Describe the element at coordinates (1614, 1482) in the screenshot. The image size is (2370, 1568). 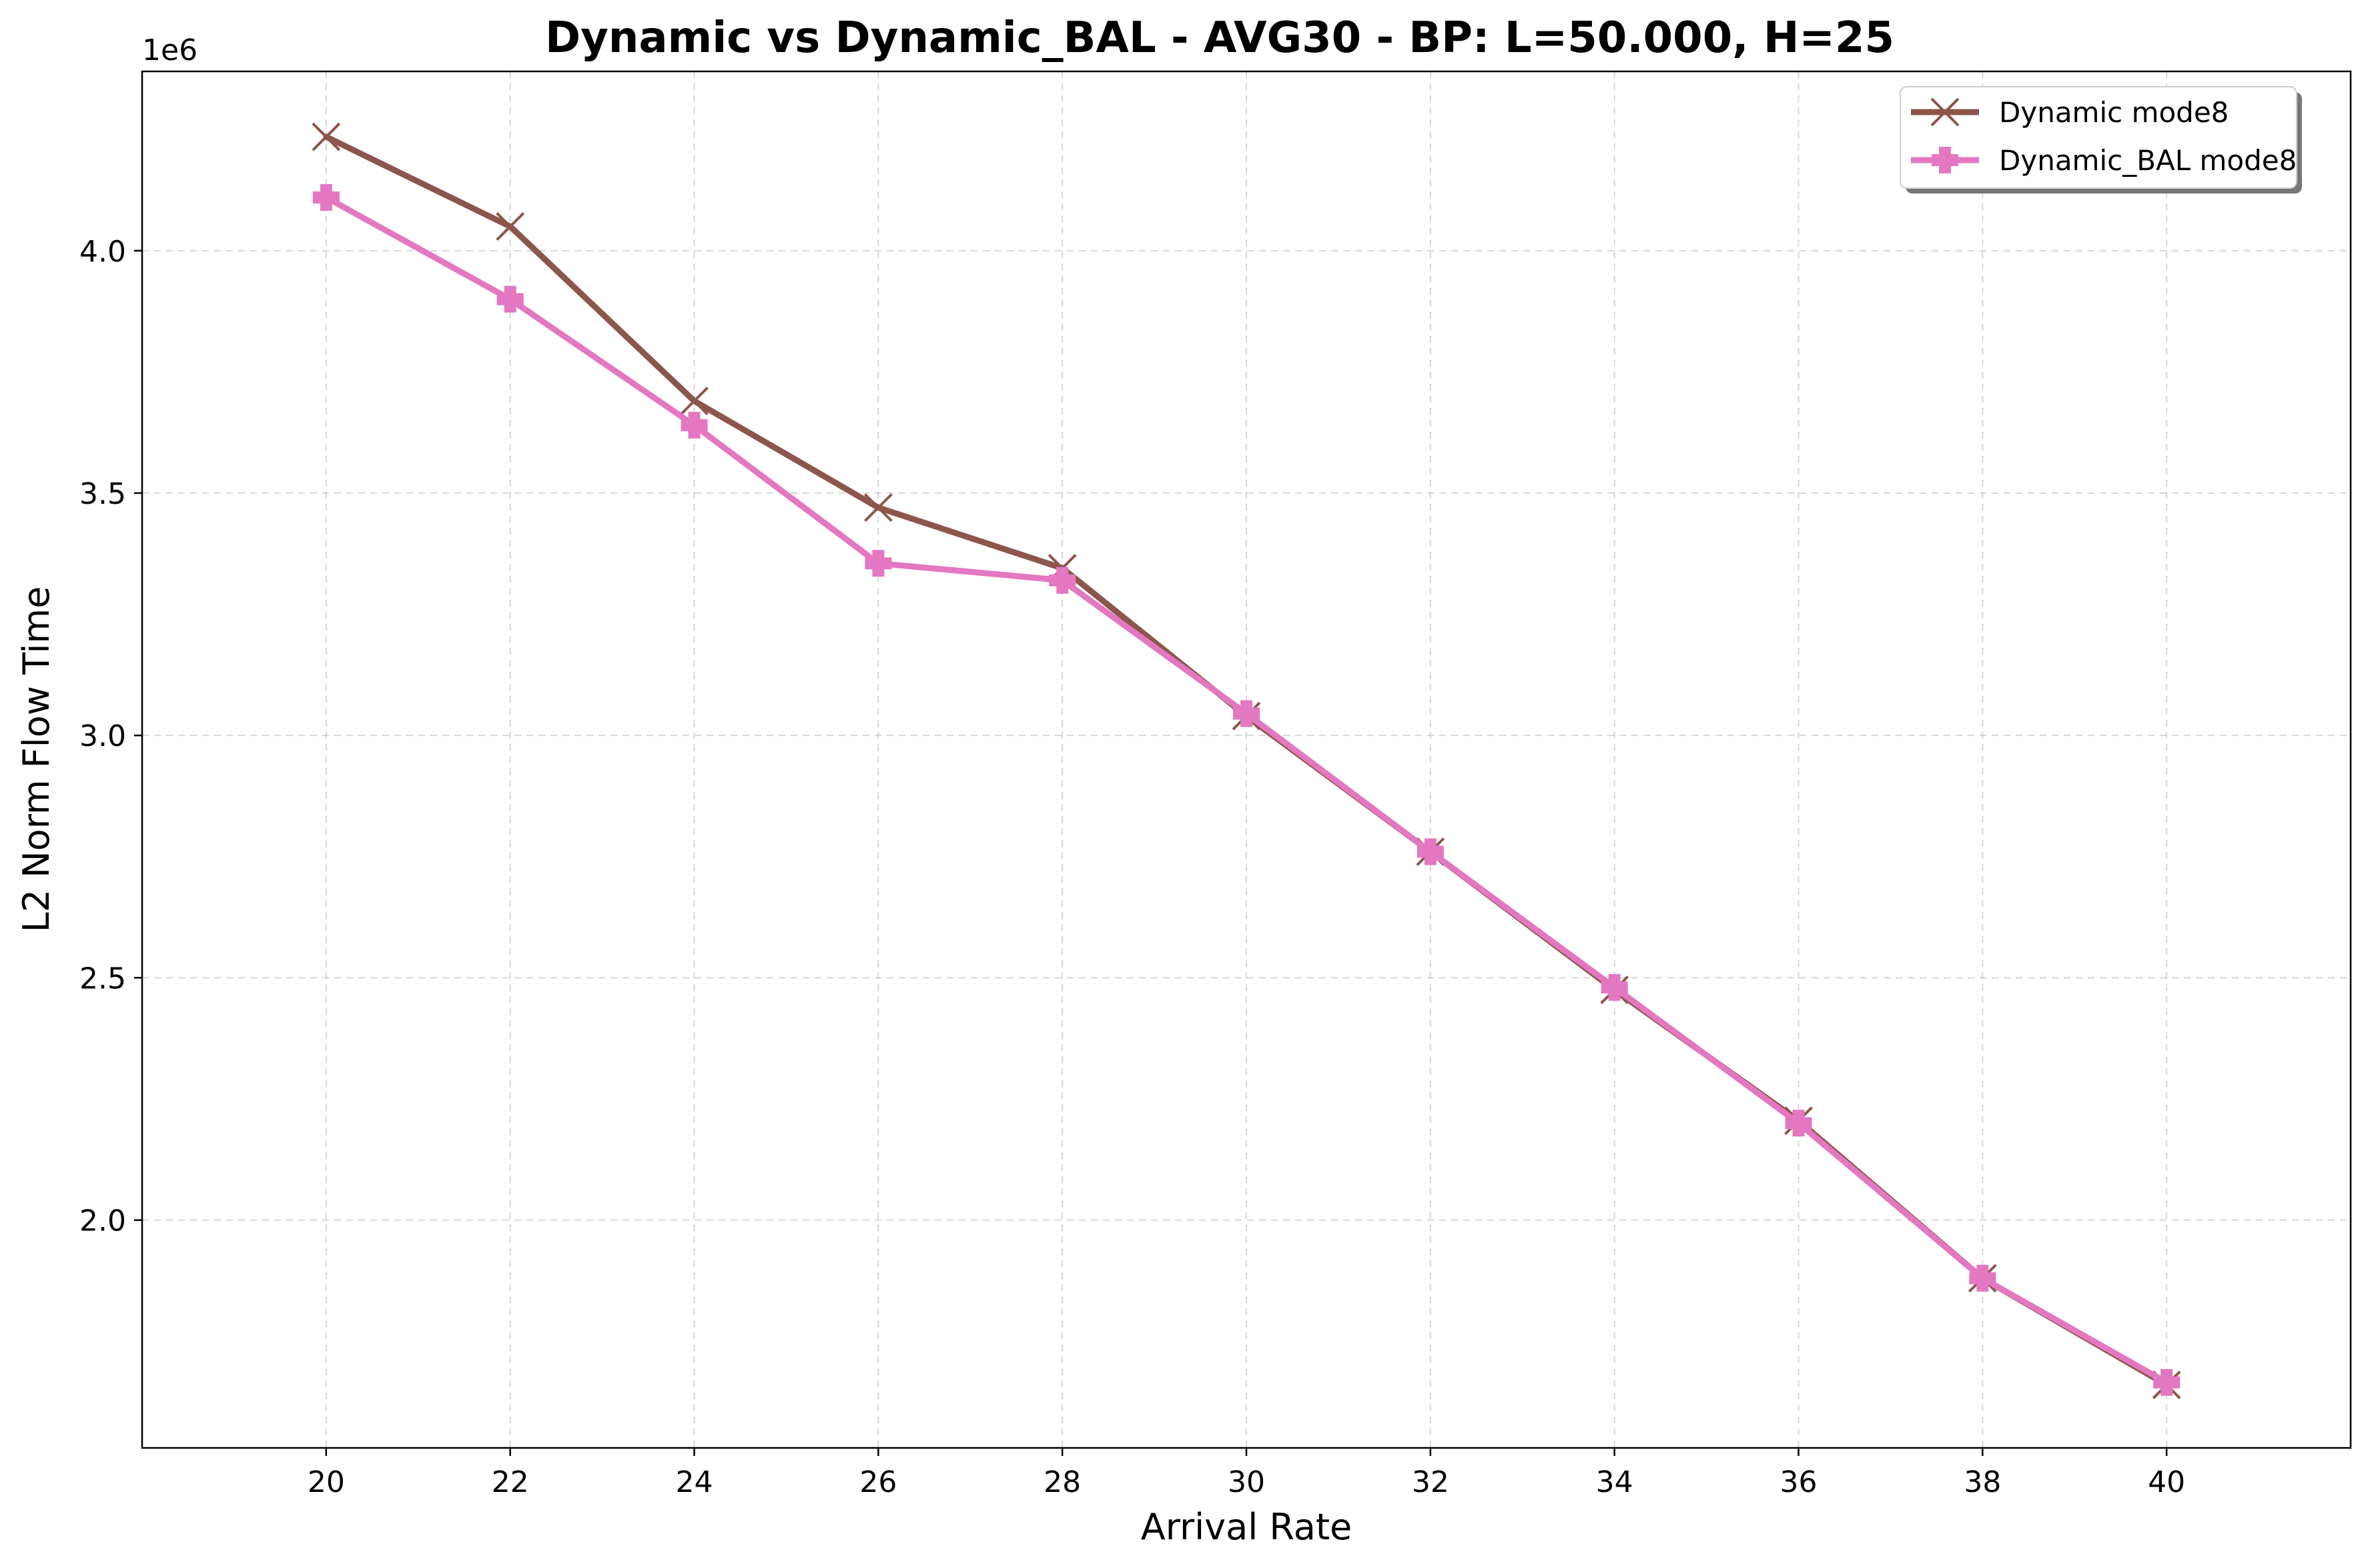
I see `x-tick-label: 34` at that location.